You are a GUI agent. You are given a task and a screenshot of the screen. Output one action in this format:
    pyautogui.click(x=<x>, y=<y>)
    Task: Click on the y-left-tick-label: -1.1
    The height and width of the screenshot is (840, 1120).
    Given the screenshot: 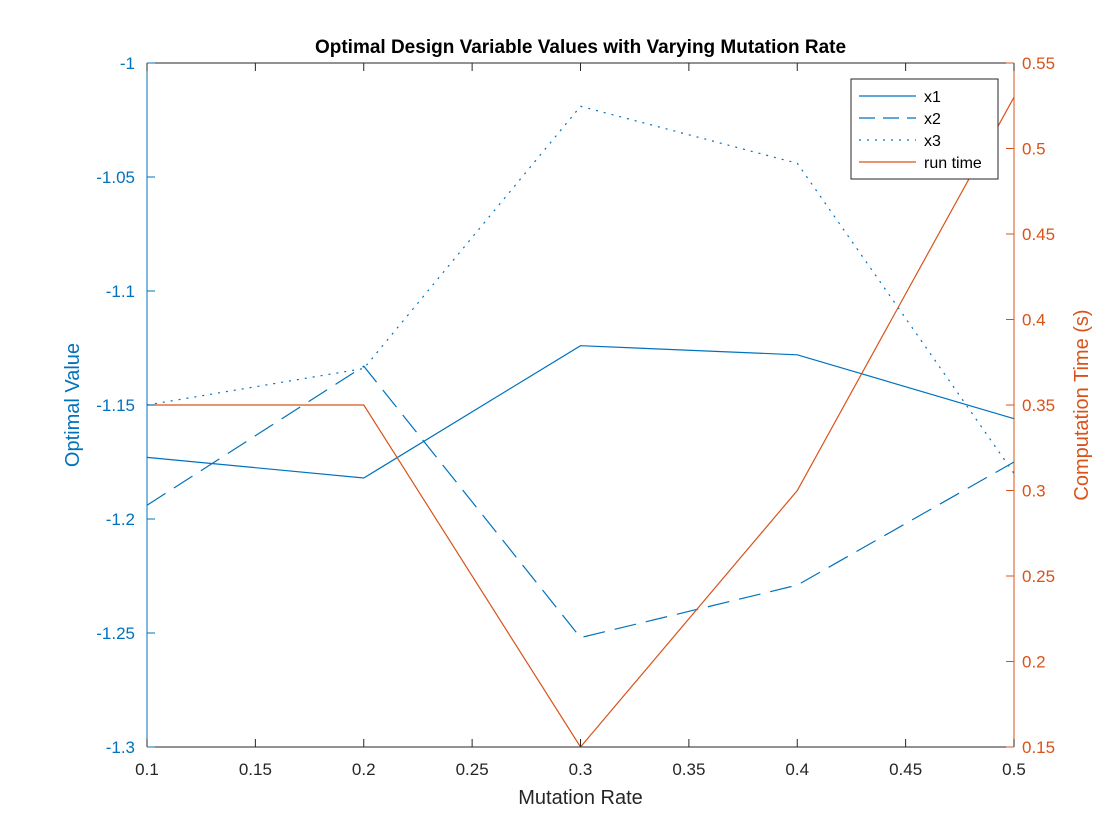 What is the action you would take?
    pyautogui.click(x=120, y=291)
    